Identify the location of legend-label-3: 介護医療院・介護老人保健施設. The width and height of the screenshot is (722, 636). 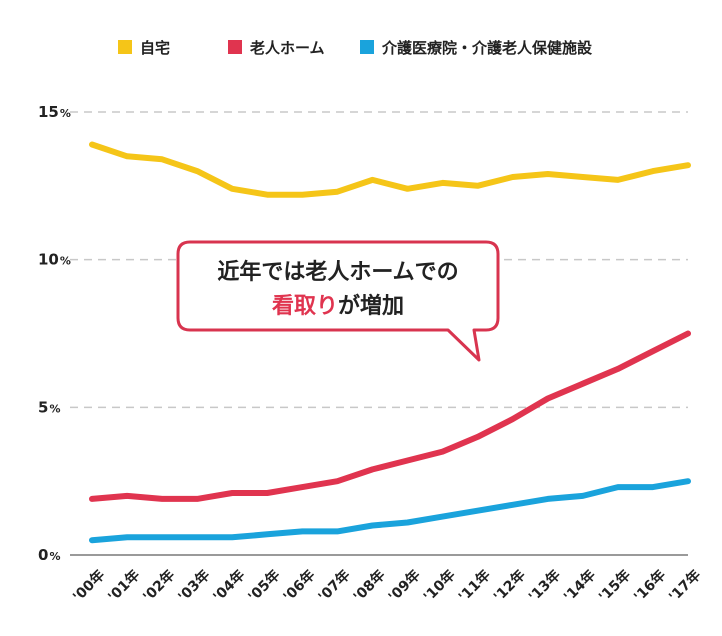
(487, 48).